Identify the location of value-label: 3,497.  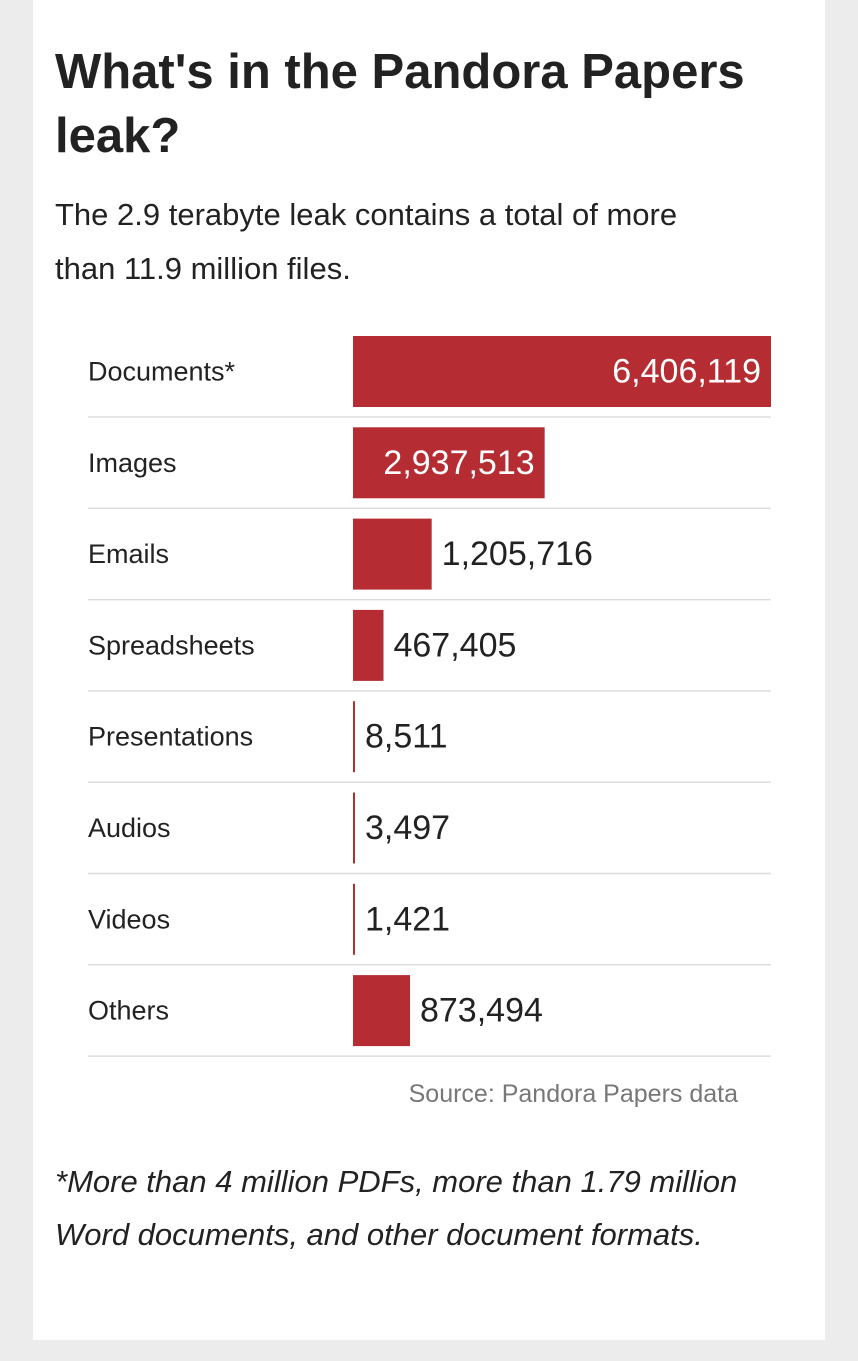
(407, 828).